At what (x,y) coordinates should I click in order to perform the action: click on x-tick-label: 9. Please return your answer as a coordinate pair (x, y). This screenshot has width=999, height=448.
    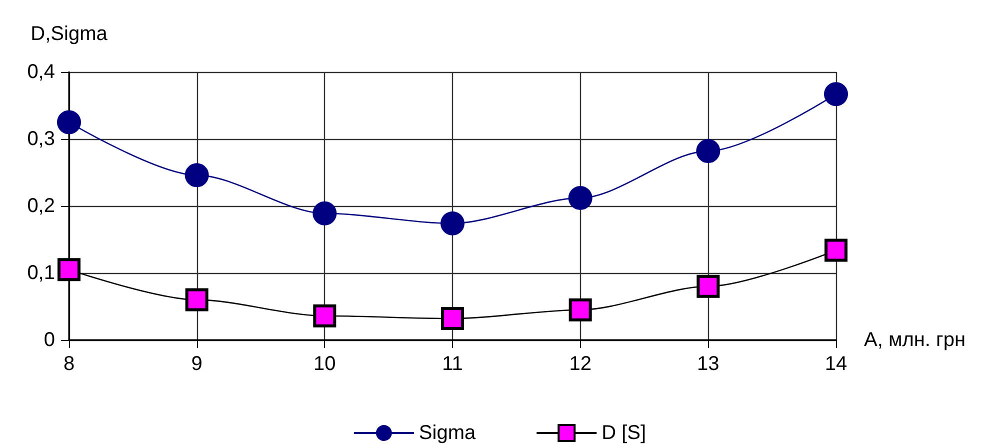
    Looking at the image, I should click on (196, 364).